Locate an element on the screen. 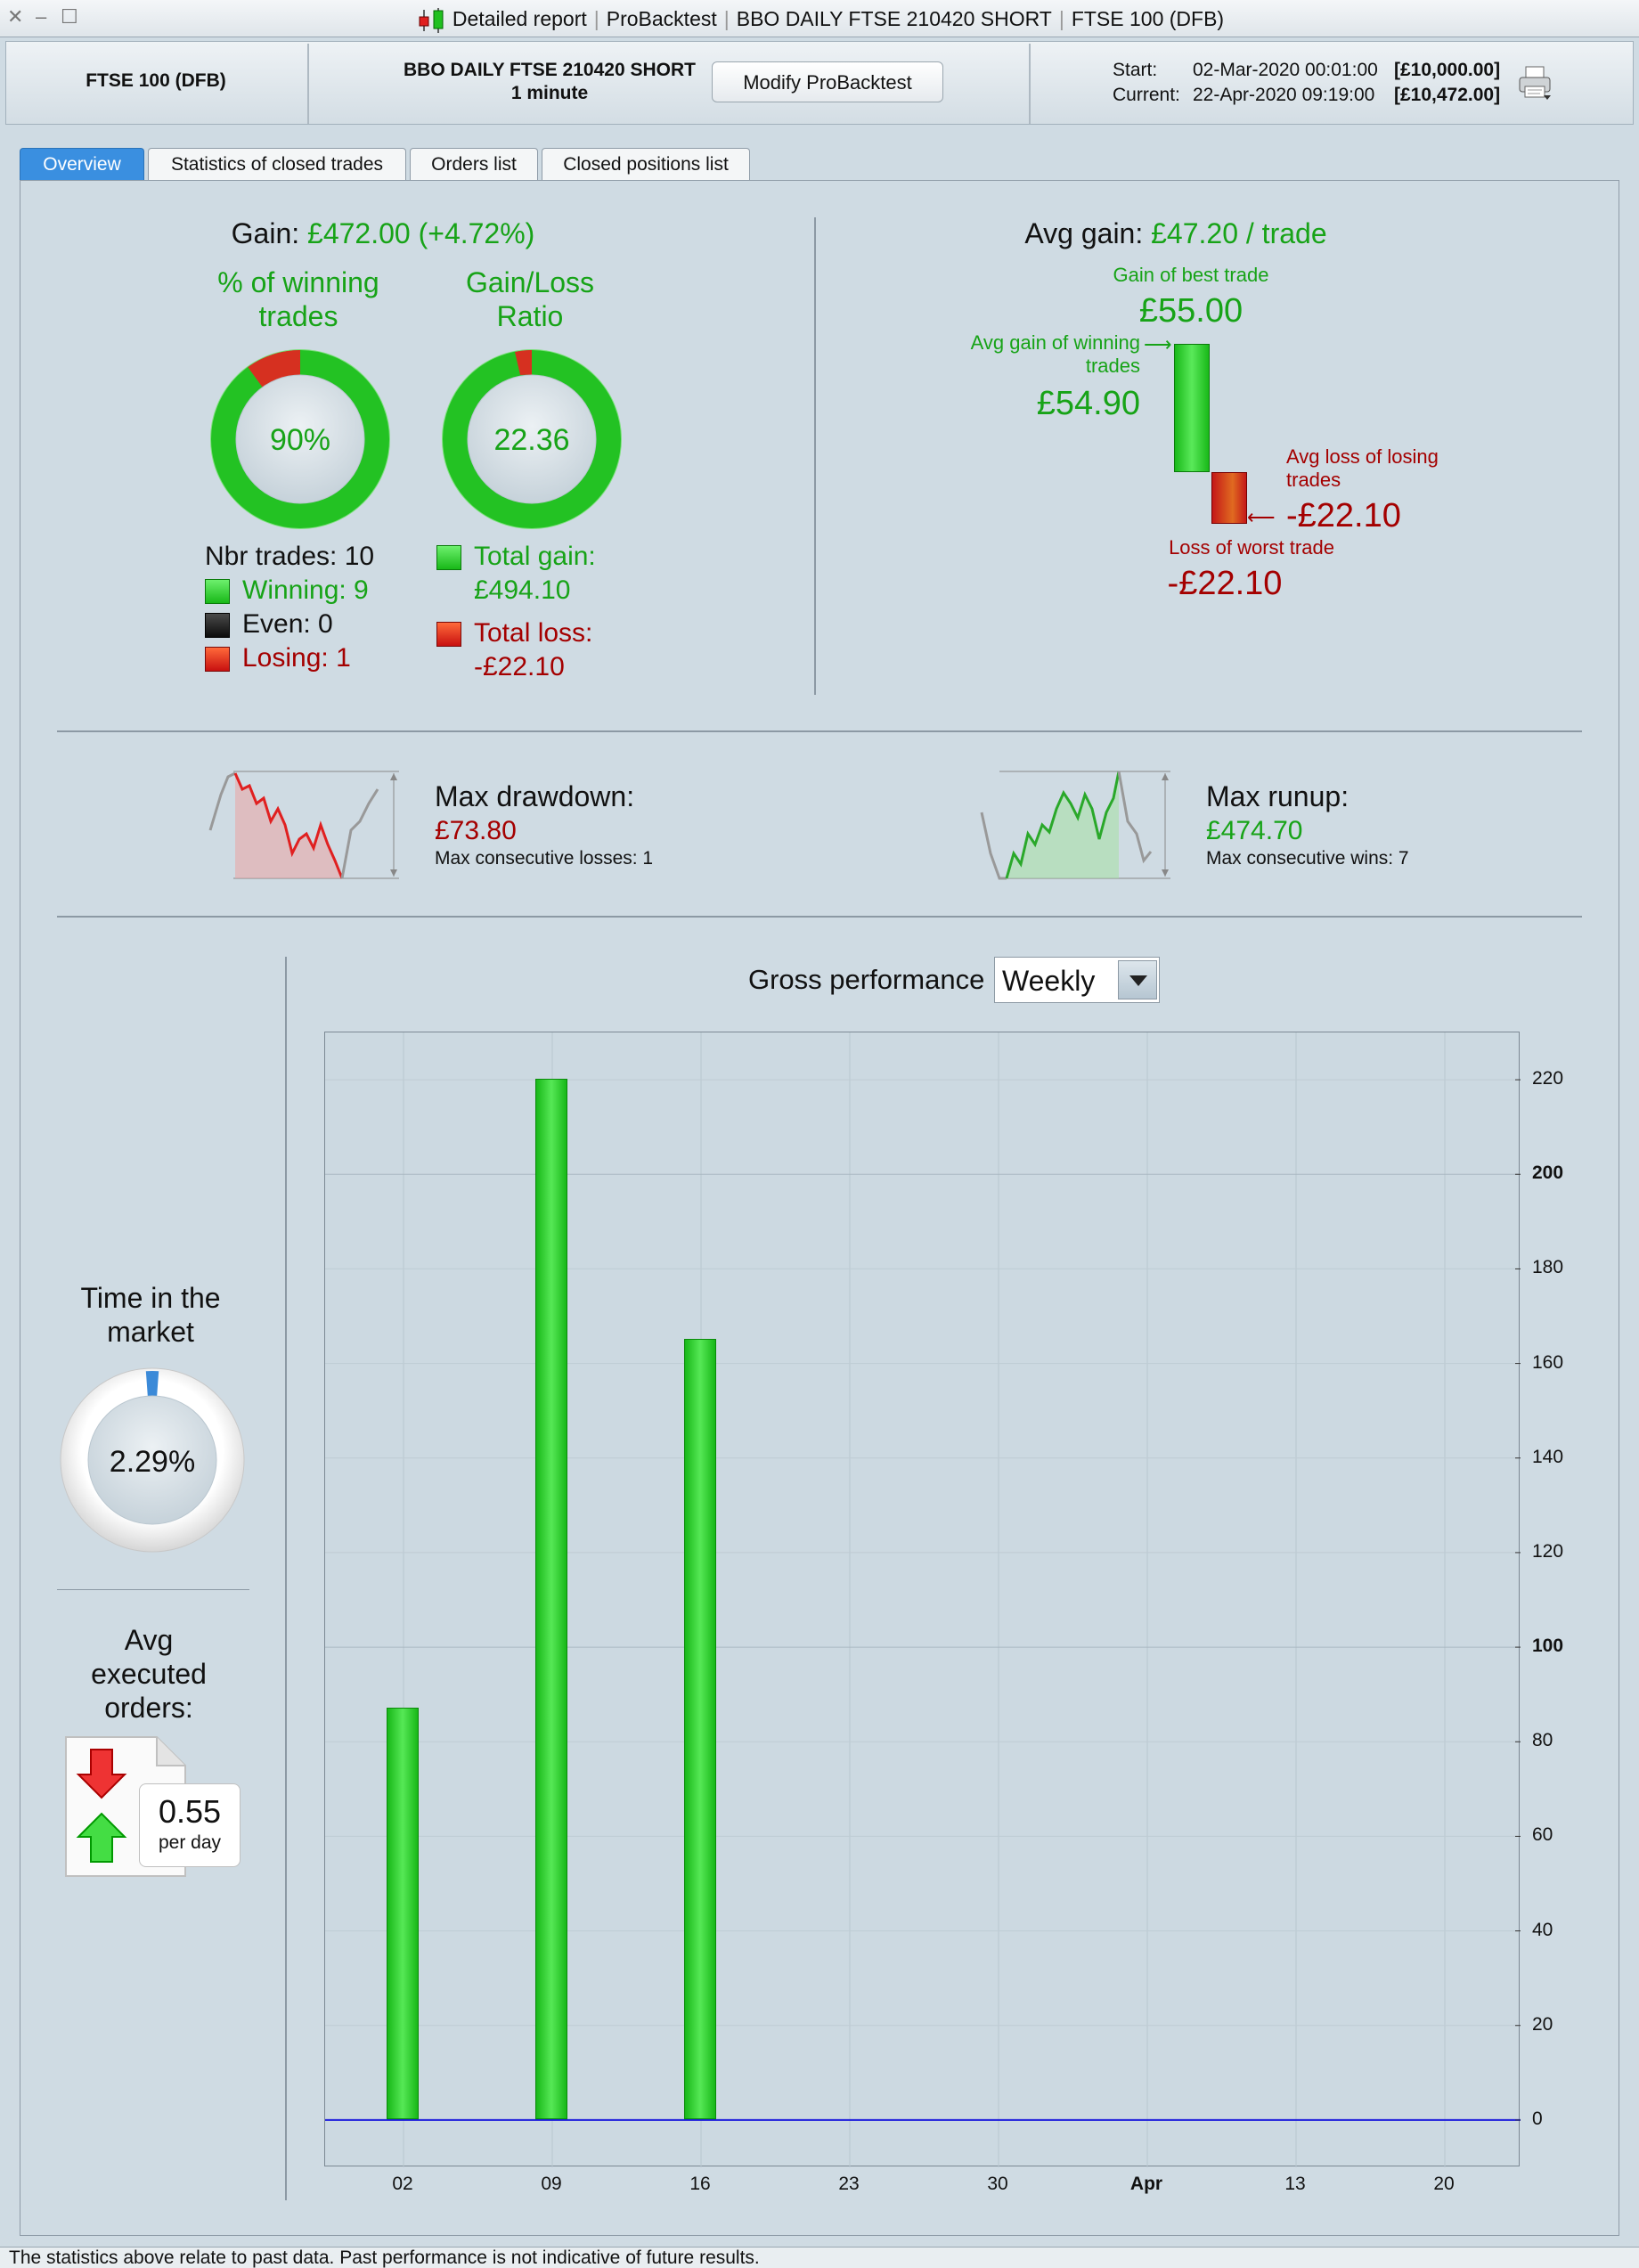 This screenshot has width=1639, height=2268. best-trade-label: Gain of best trade is located at coordinates (1191, 275).